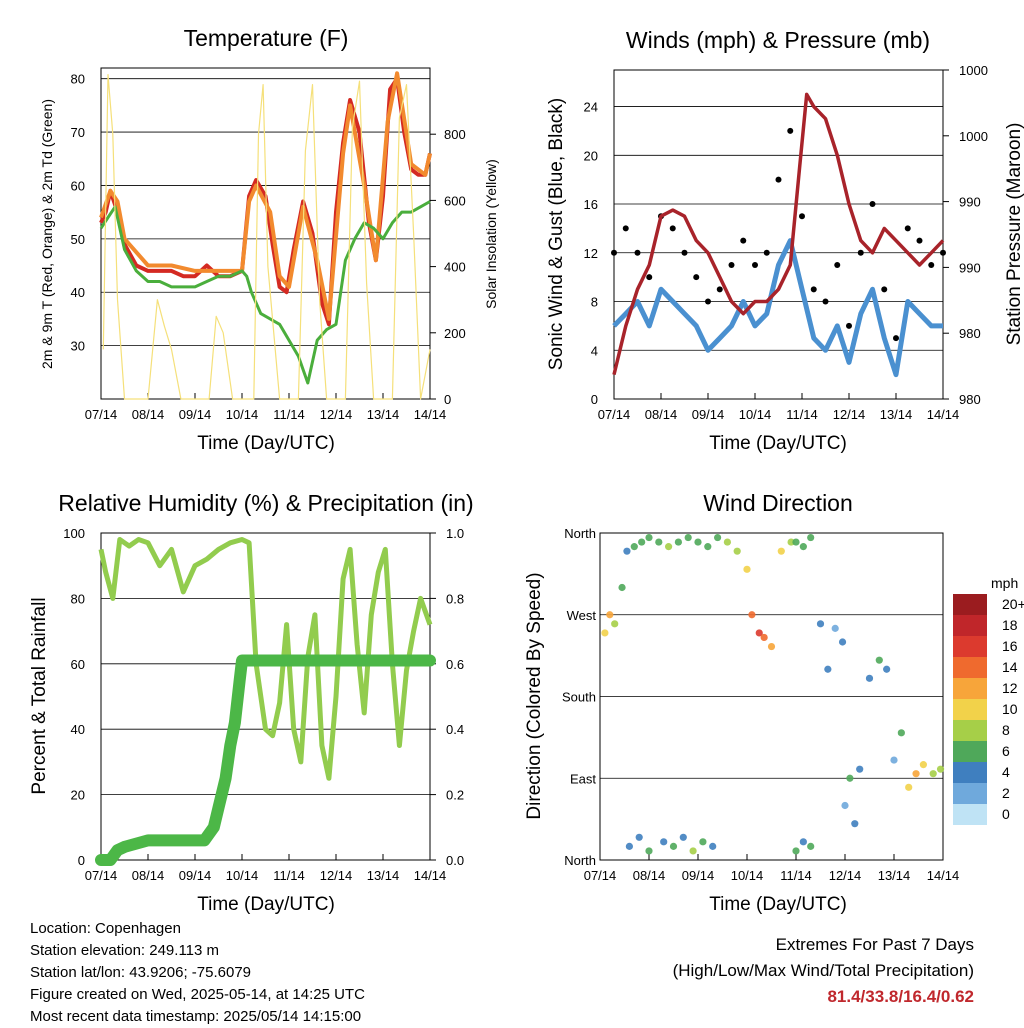 Image resolution: width=1024 pixels, height=1028 pixels. Describe the element at coordinates (455, 200) in the screenshot. I see `y2-tick-label: 600` at that location.